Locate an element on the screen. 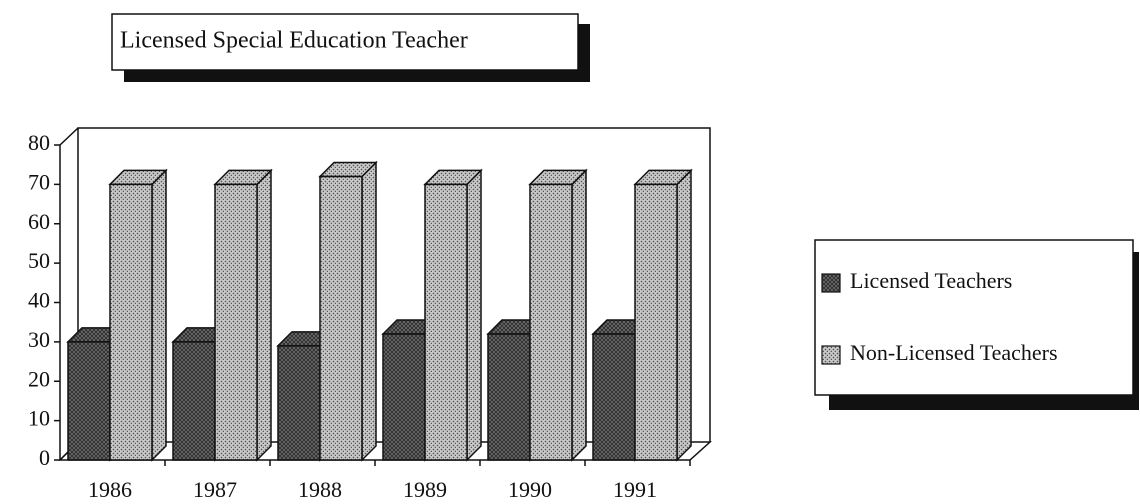 Image resolution: width=1140 pixels, height=504 pixels. y-tick-label: 40 is located at coordinates (39, 300).